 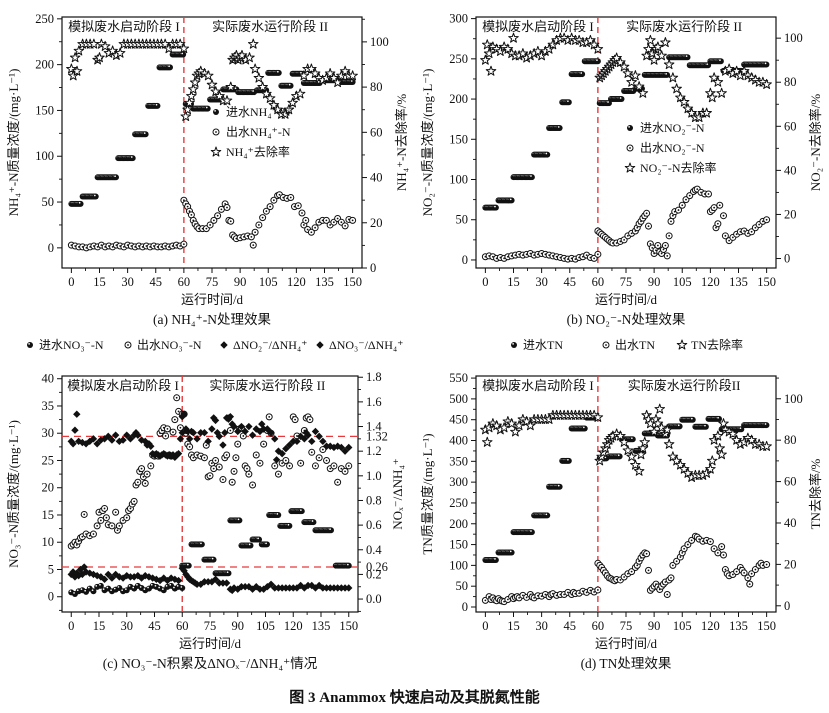 What do you see at coordinates (258, 151) in the screenshot?
I see `svg-text: NH₄⁺去除率` at bounding box center [258, 151].